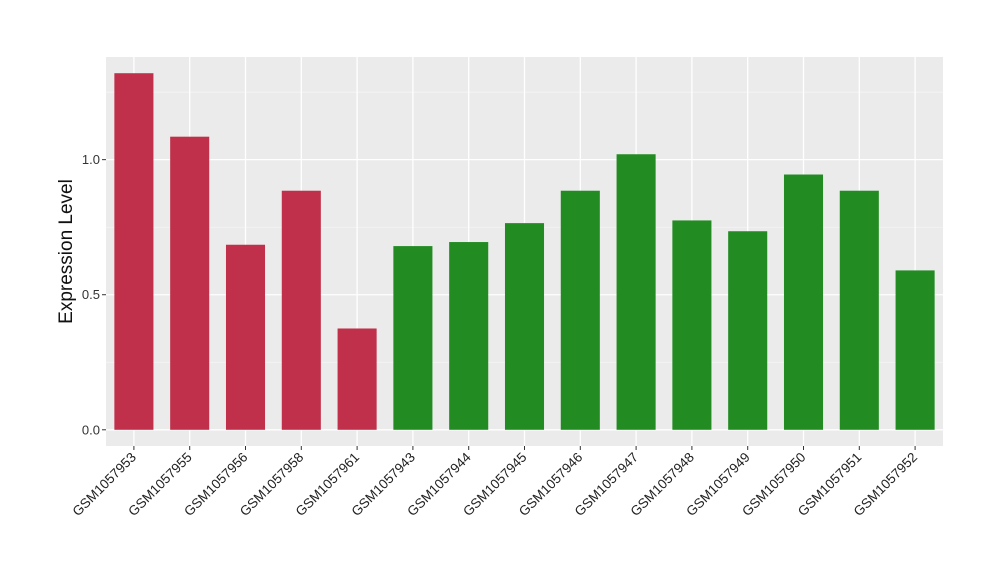  Describe the element at coordinates (301, 310) in the screenshot. I see `bar-GSM1057958` at that location.